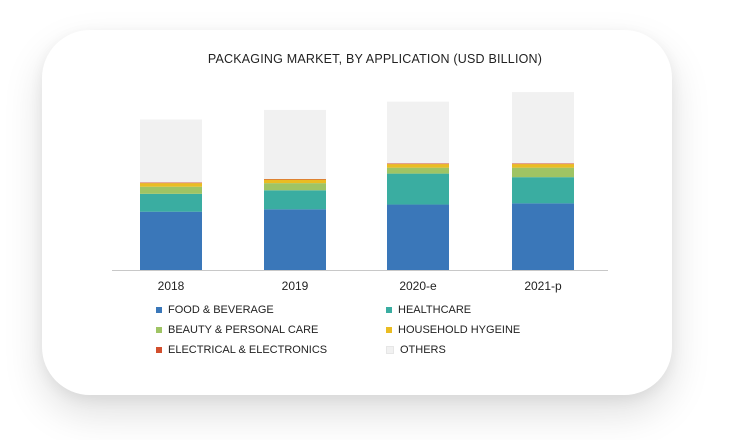  What do you see at coordinates (248, 349) in the screenshot?
I see `legend-label: ELECTRICAL & ELECTRONICS` at bounding box center [248, 349].